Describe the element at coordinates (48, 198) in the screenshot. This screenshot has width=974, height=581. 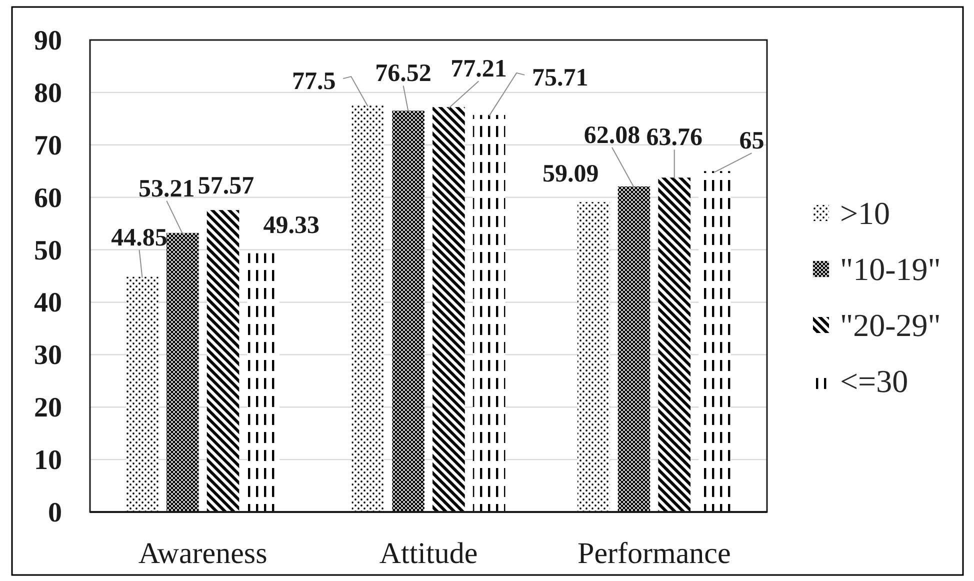
I see `y-tick-label: 60` at that location.